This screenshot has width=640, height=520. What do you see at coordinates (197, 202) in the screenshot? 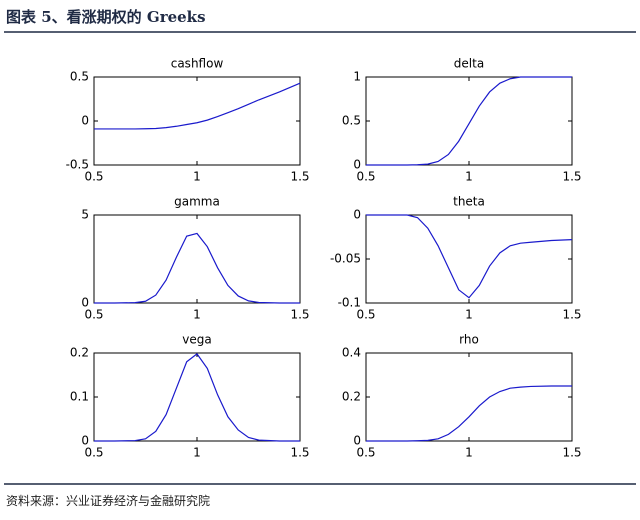
I see `chart-title: gamma` at bounding box center [197, 202].